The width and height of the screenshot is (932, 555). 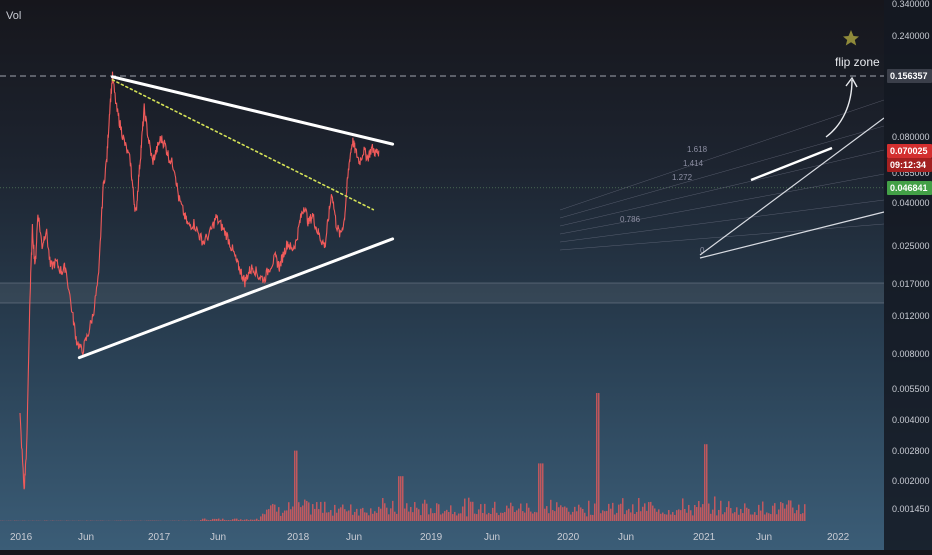 What do you see at coordinates (911, 509) in the screenshot?
I see `y-tick-label: 0.001450` at bounding box center [911, 509].